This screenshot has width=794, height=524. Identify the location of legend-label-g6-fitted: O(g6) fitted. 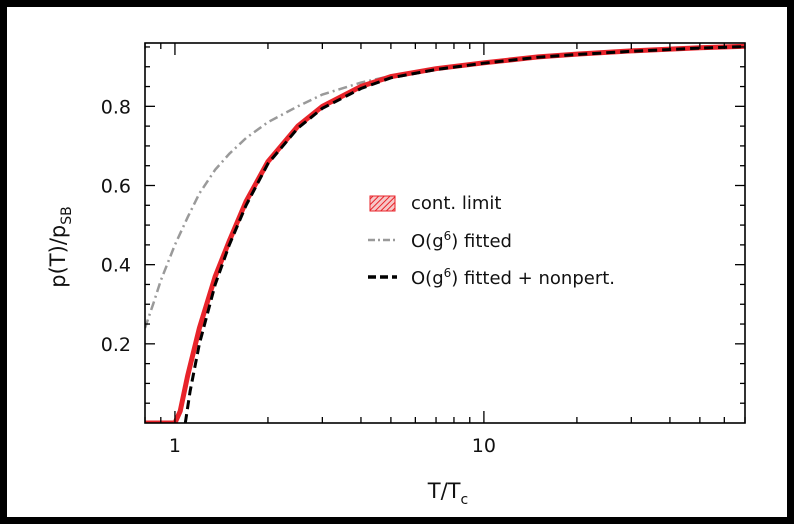
(461, 240).